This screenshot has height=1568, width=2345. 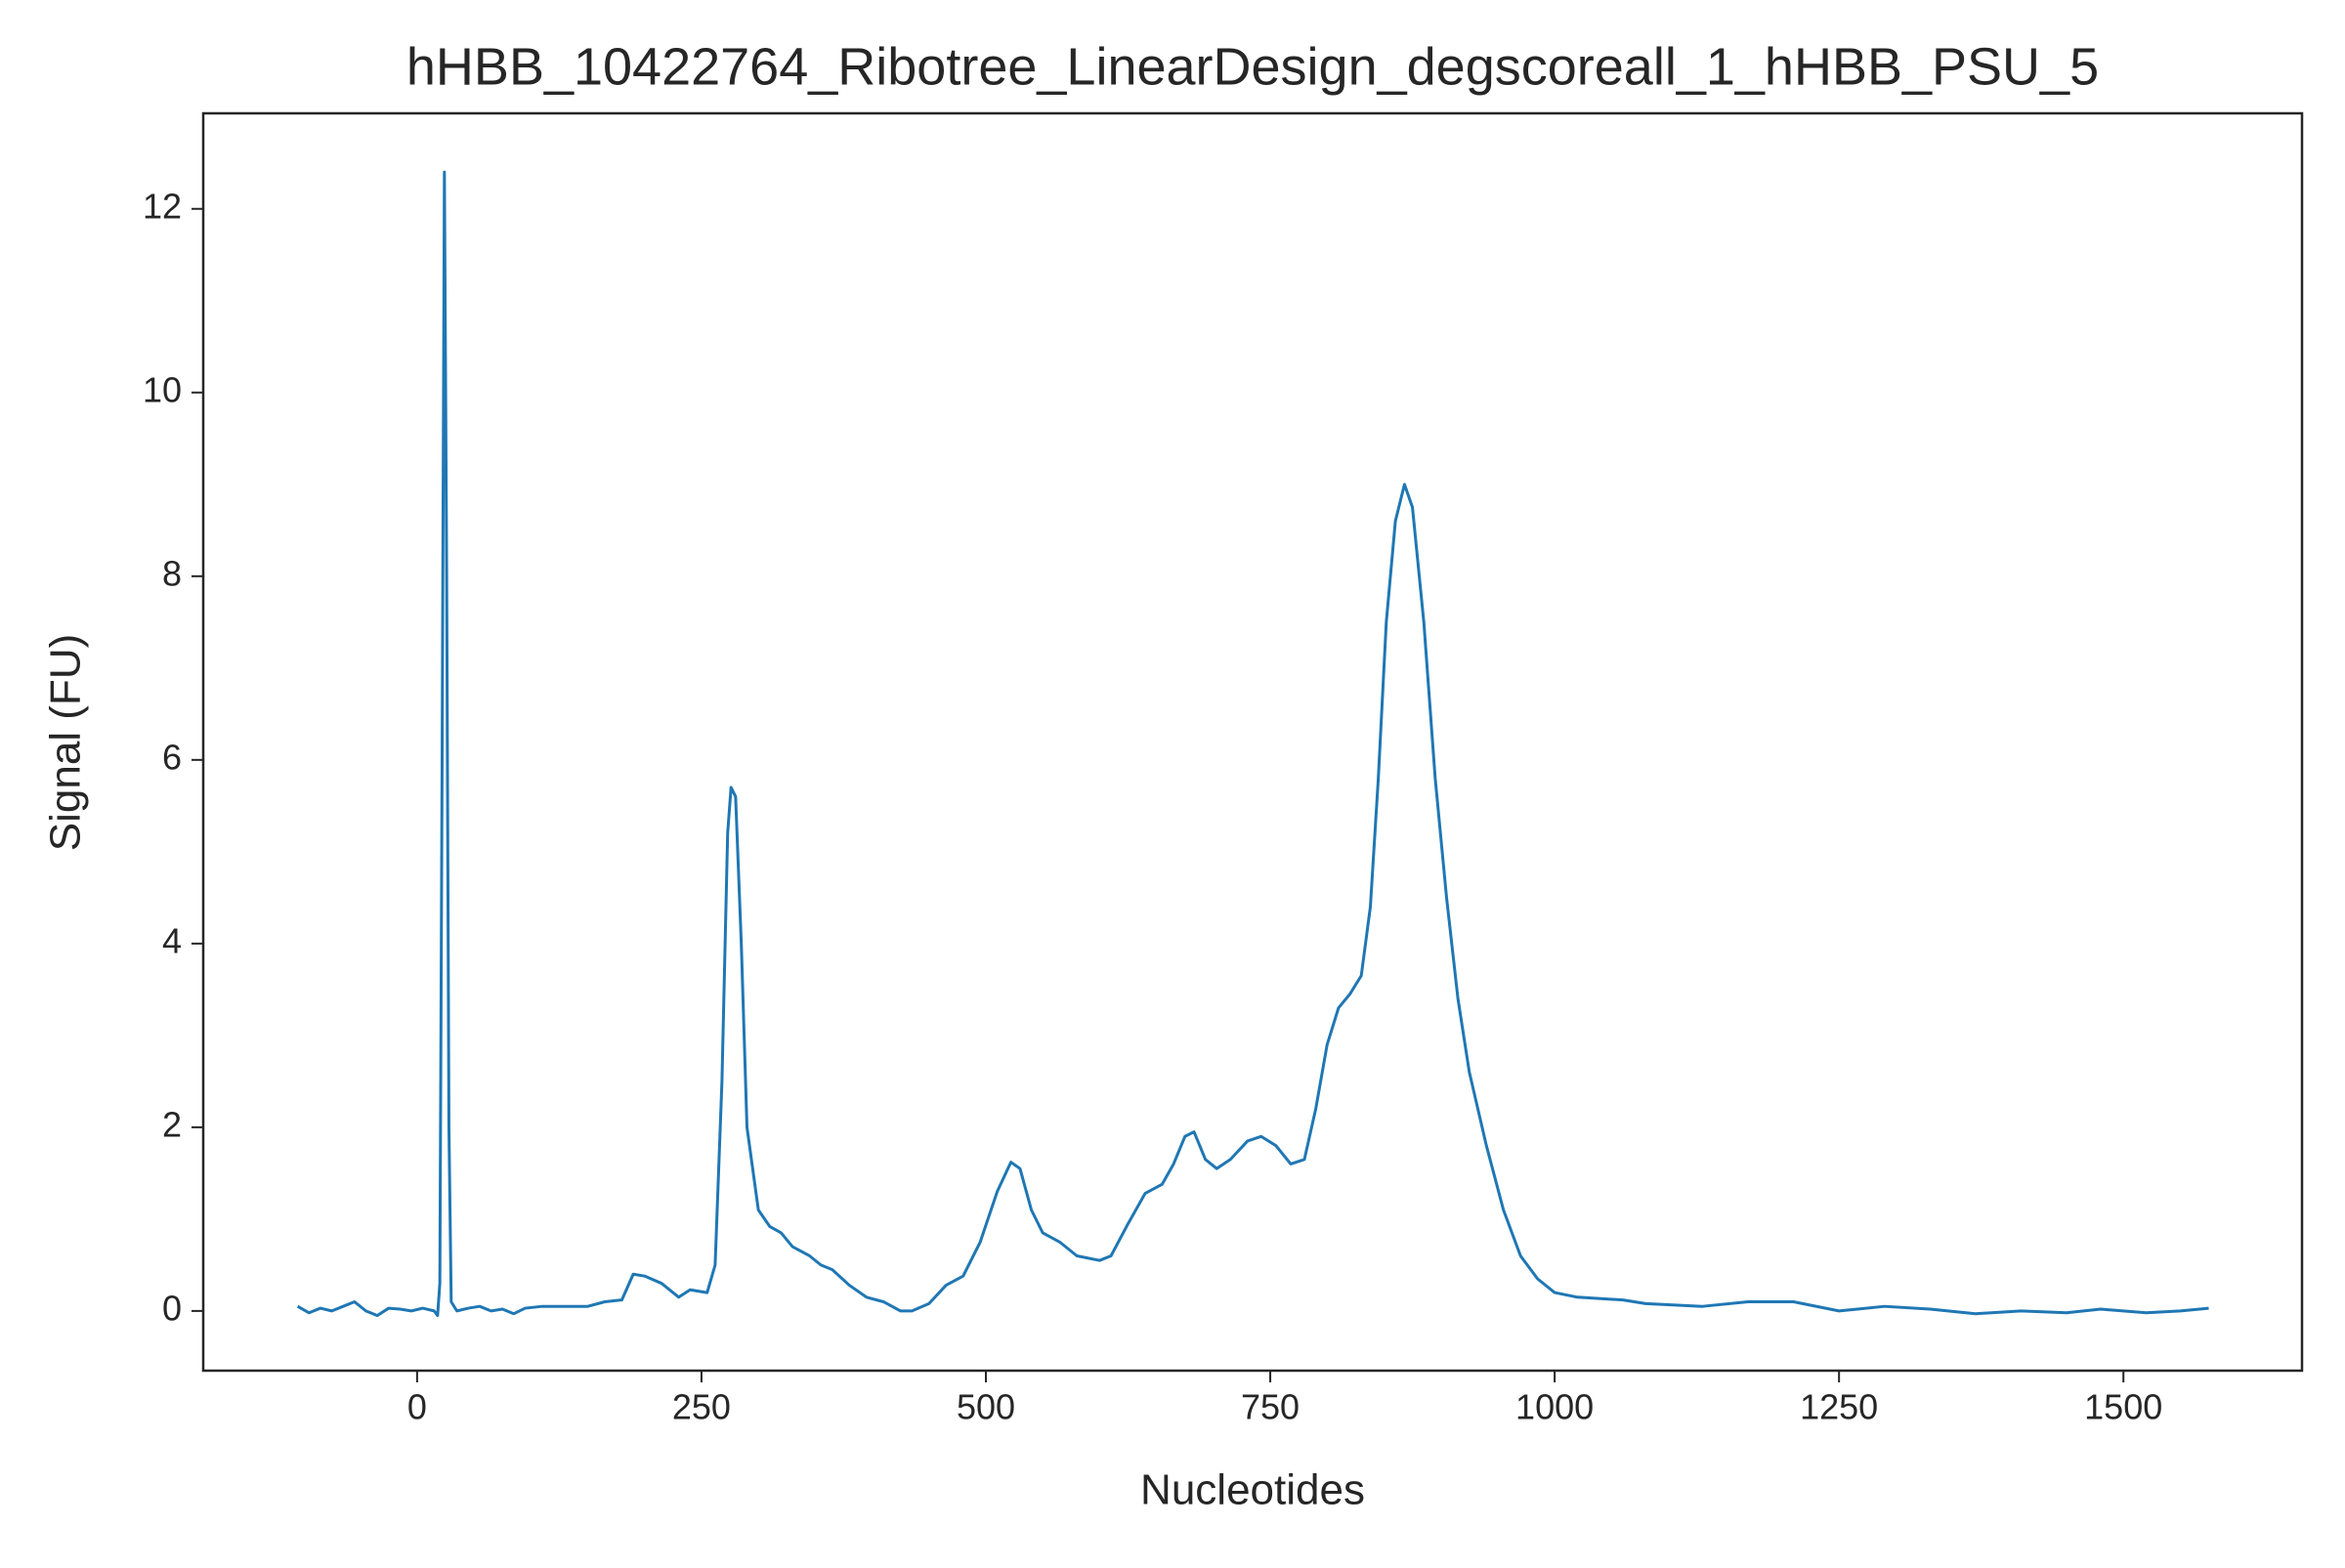 I want to click on y-tick-label: 0, so click(x=172, y=1308).